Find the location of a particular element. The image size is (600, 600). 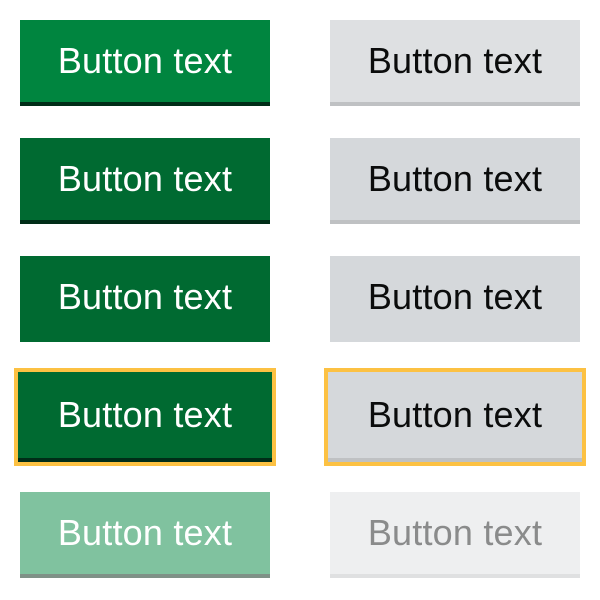

primary-button-default: Button text is located at coordinates (145, 63).